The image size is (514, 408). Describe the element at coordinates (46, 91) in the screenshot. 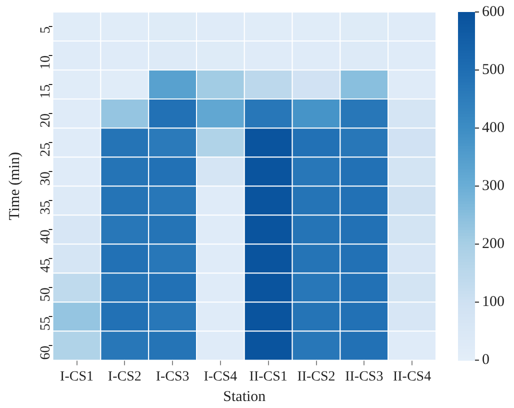

I see `y-tick-label: 15` at that location.